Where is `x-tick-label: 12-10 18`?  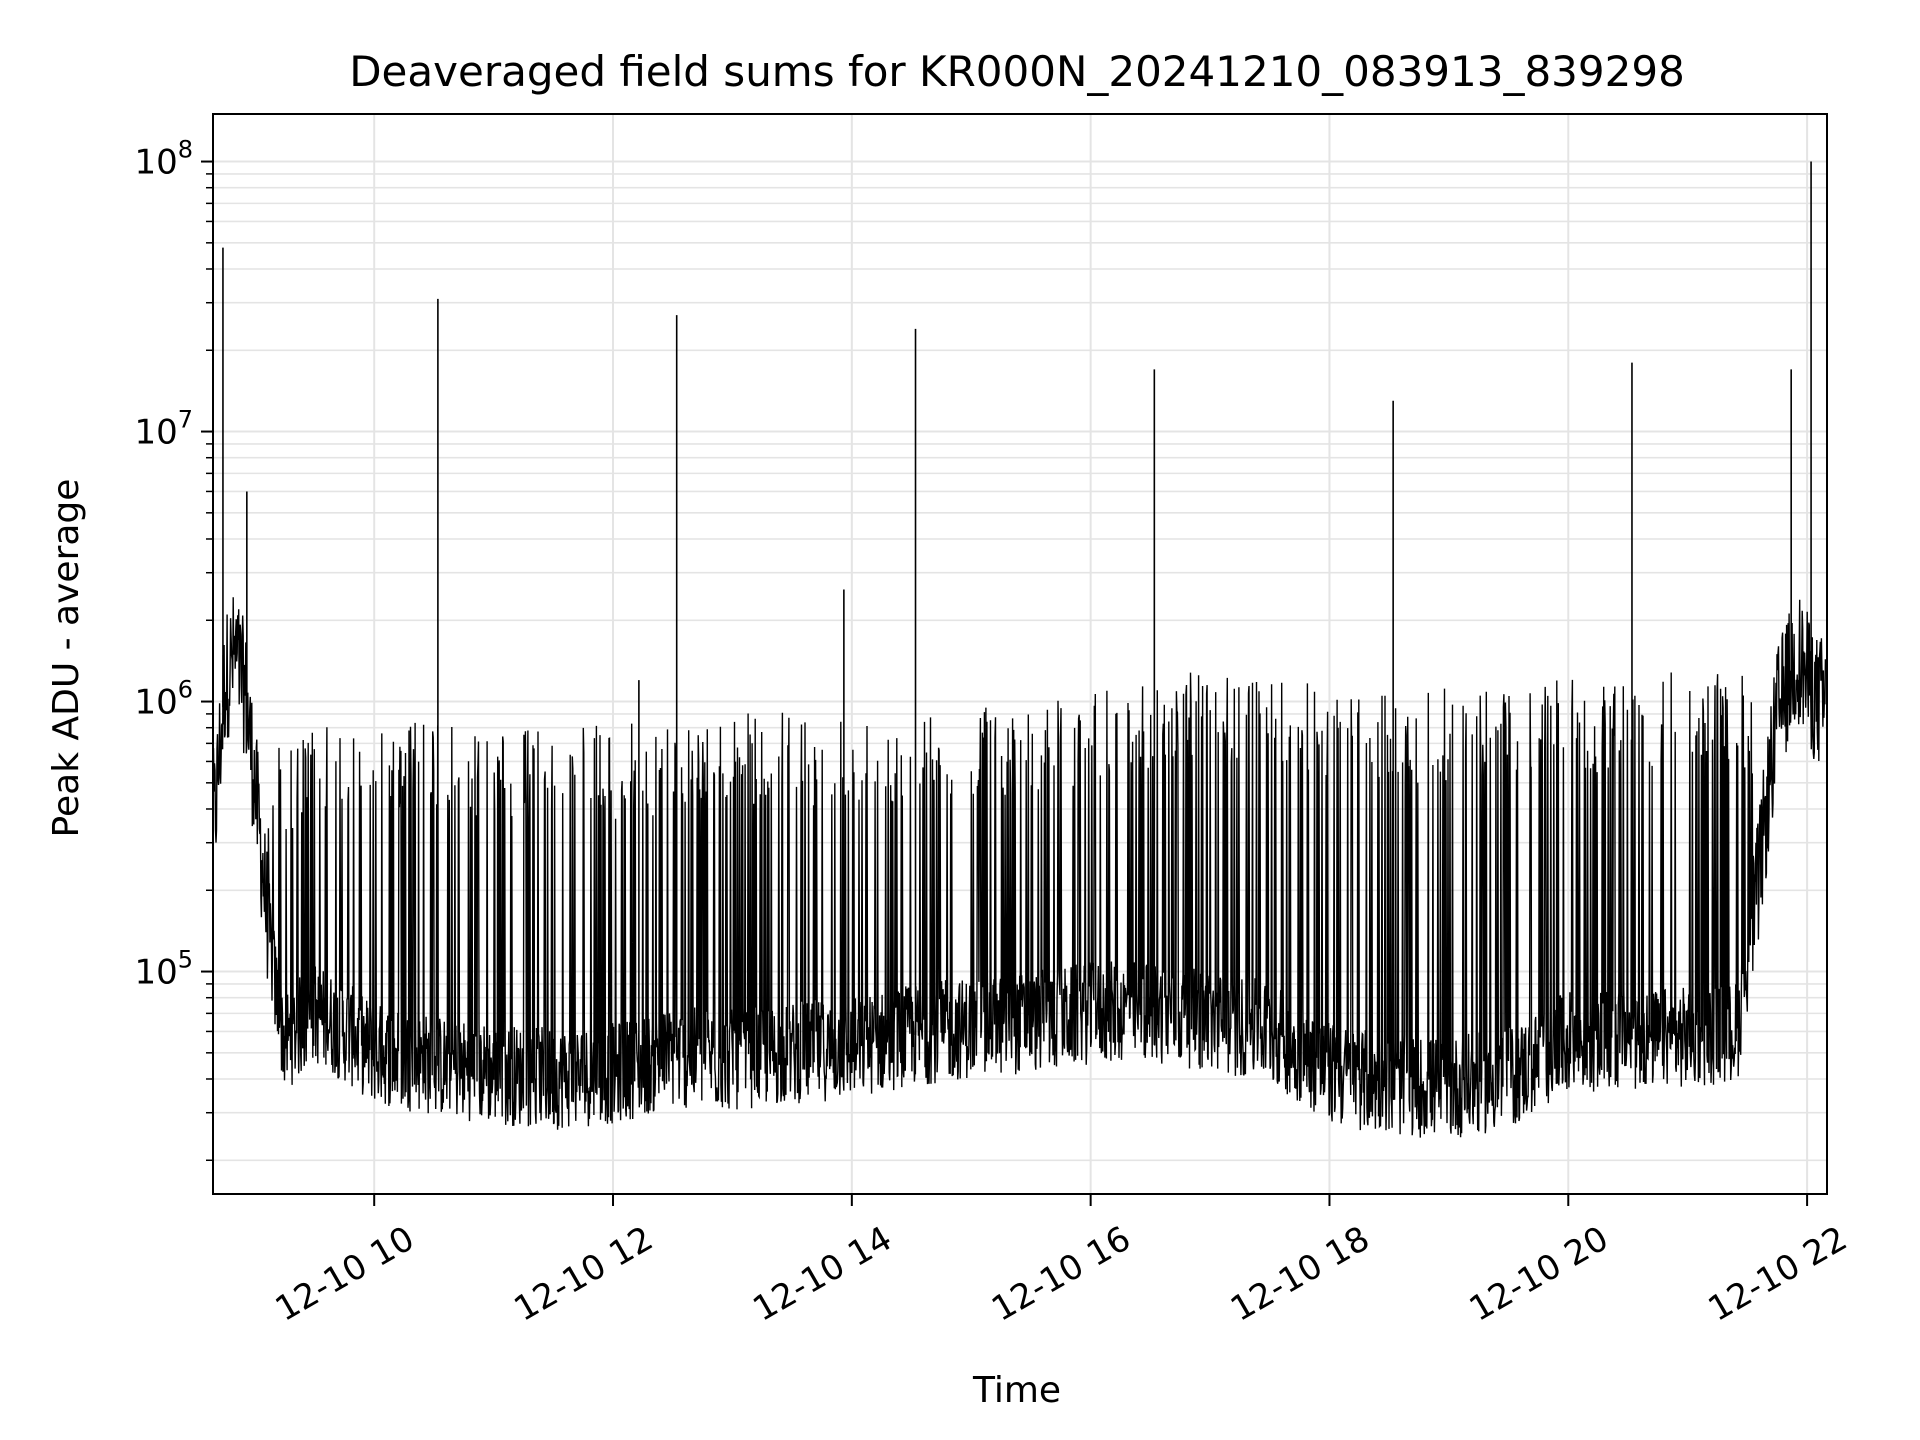 x-tick-label: 12-10 18 is located at coordinates (1300, 1274).